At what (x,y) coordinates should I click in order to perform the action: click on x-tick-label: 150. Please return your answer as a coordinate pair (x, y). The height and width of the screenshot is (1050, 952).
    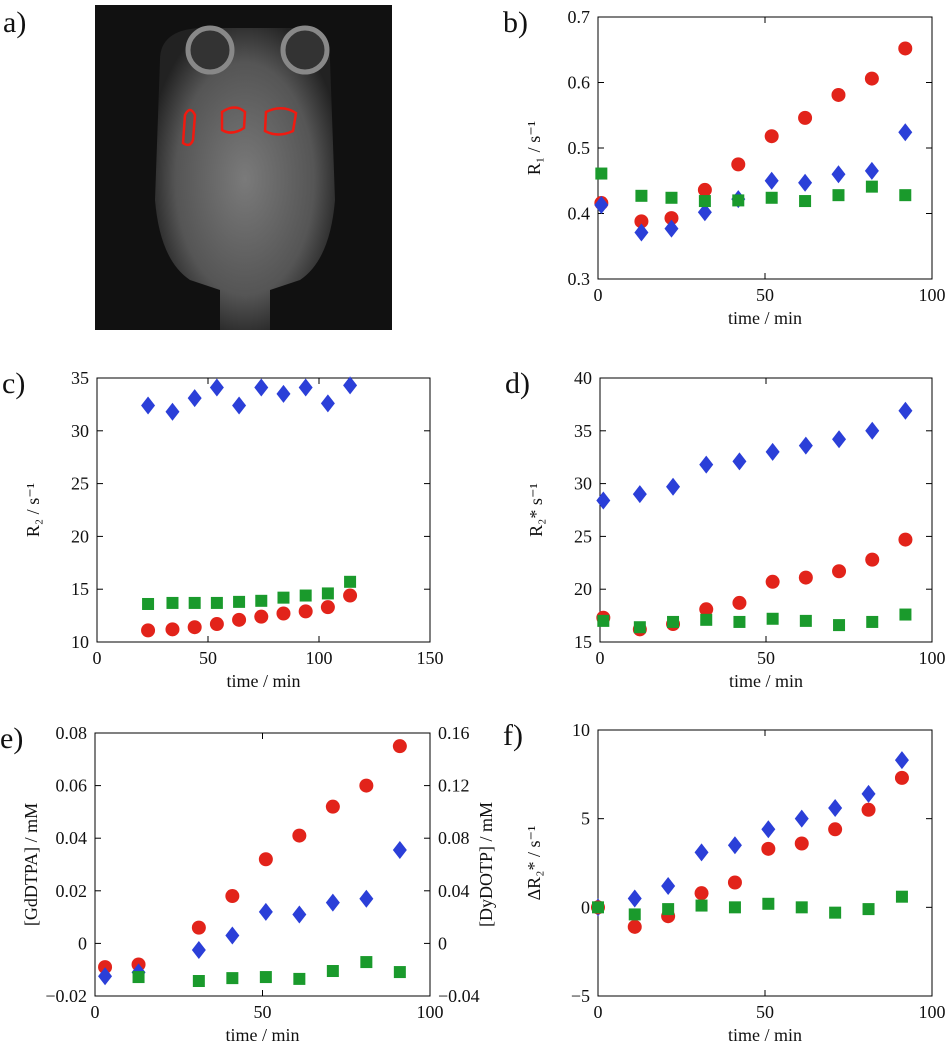
    Looking at the image, I should click on (430, 658).